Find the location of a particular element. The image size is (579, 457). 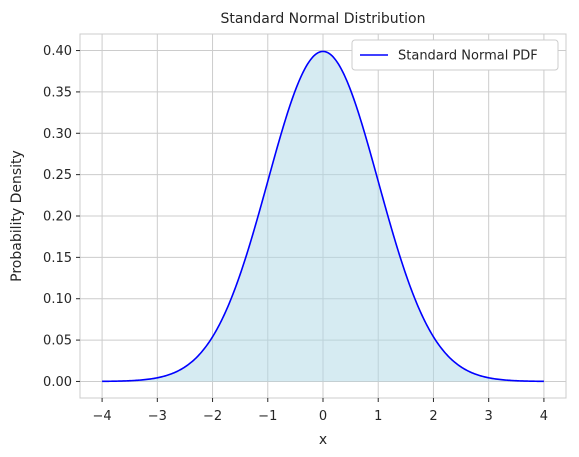

y-tick-label: 0.25 is located at coordinates (57, 175).